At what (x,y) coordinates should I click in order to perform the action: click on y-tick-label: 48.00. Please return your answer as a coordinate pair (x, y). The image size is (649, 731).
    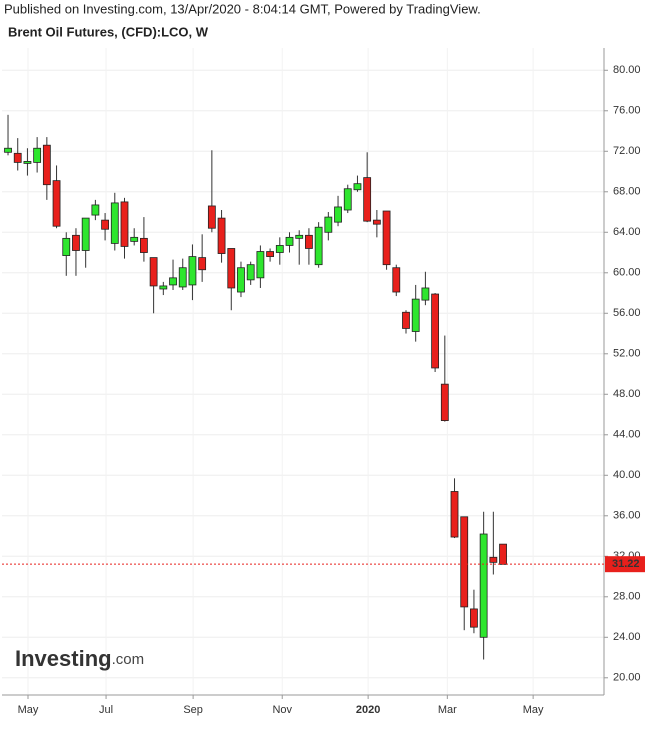
    Looking at the image, I should click on (627, 394).